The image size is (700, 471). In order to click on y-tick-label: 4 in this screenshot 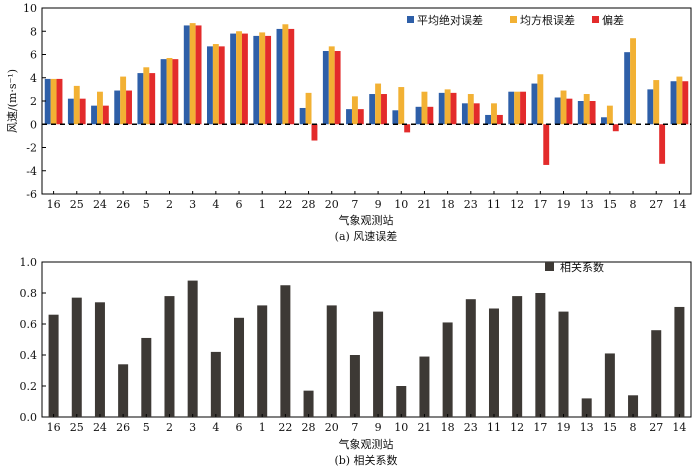, I will do `click(33, 78)`.